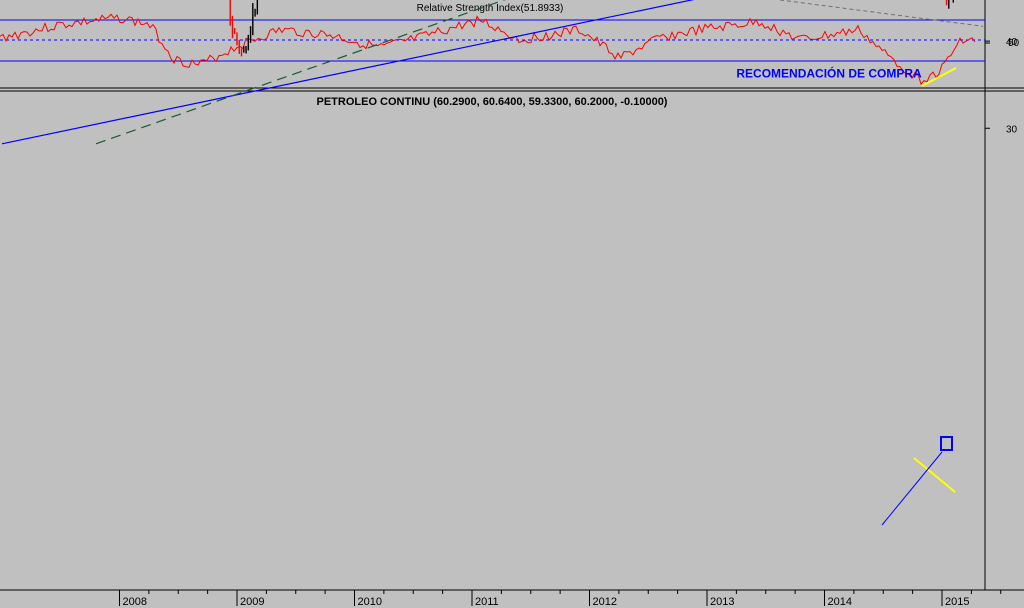  I want to click on y-tick-label: 30, so click(1012, 129).